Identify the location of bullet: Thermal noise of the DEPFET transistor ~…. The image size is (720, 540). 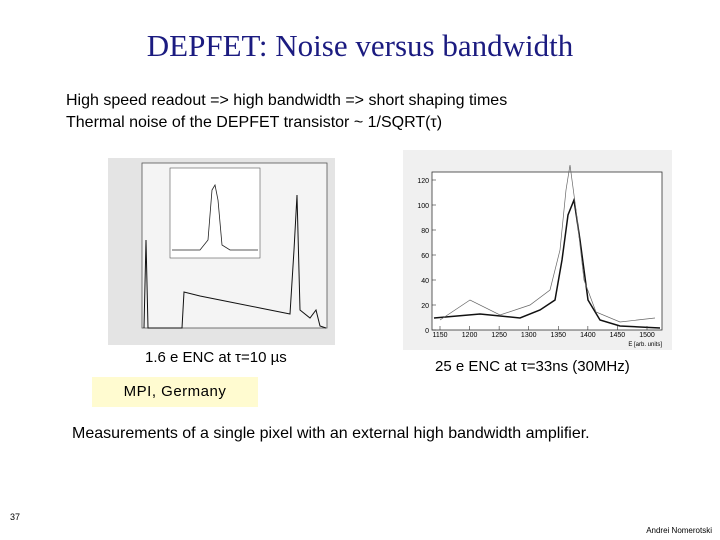
(254, 122).